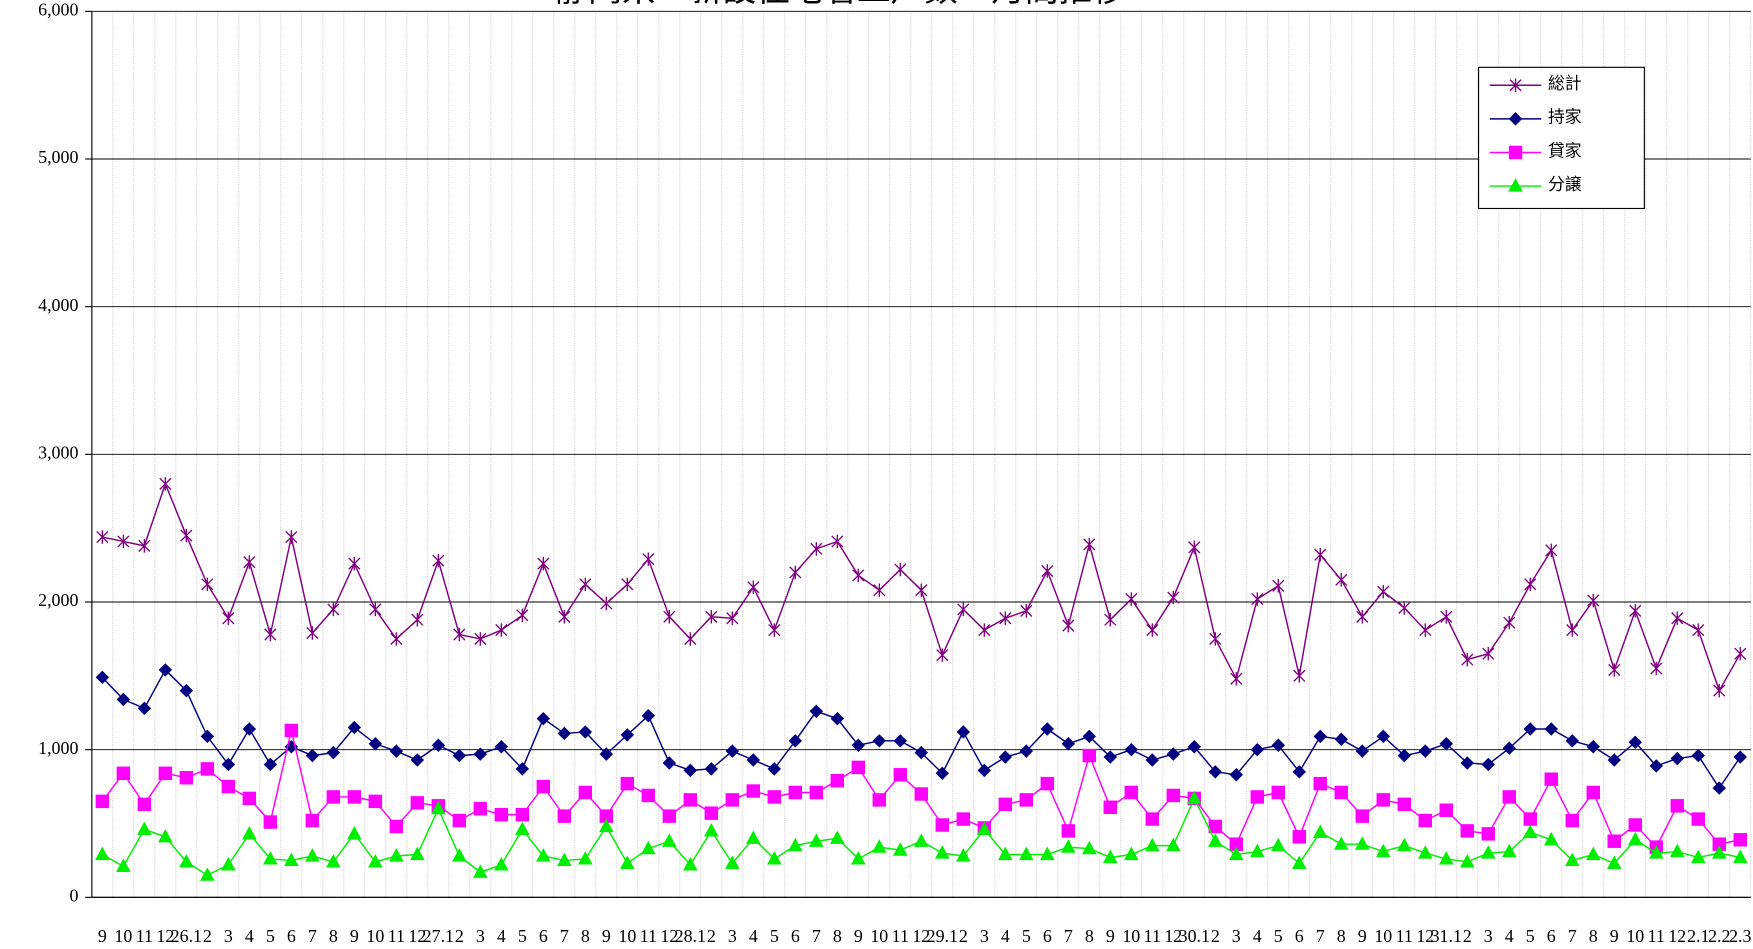 The height and width of the screenshot is (949, 1753). What do you see at coordinates (1194, 936) in the screenshot?
I see `x-tick-label: 30.1` at bounding box center [1194, 936].